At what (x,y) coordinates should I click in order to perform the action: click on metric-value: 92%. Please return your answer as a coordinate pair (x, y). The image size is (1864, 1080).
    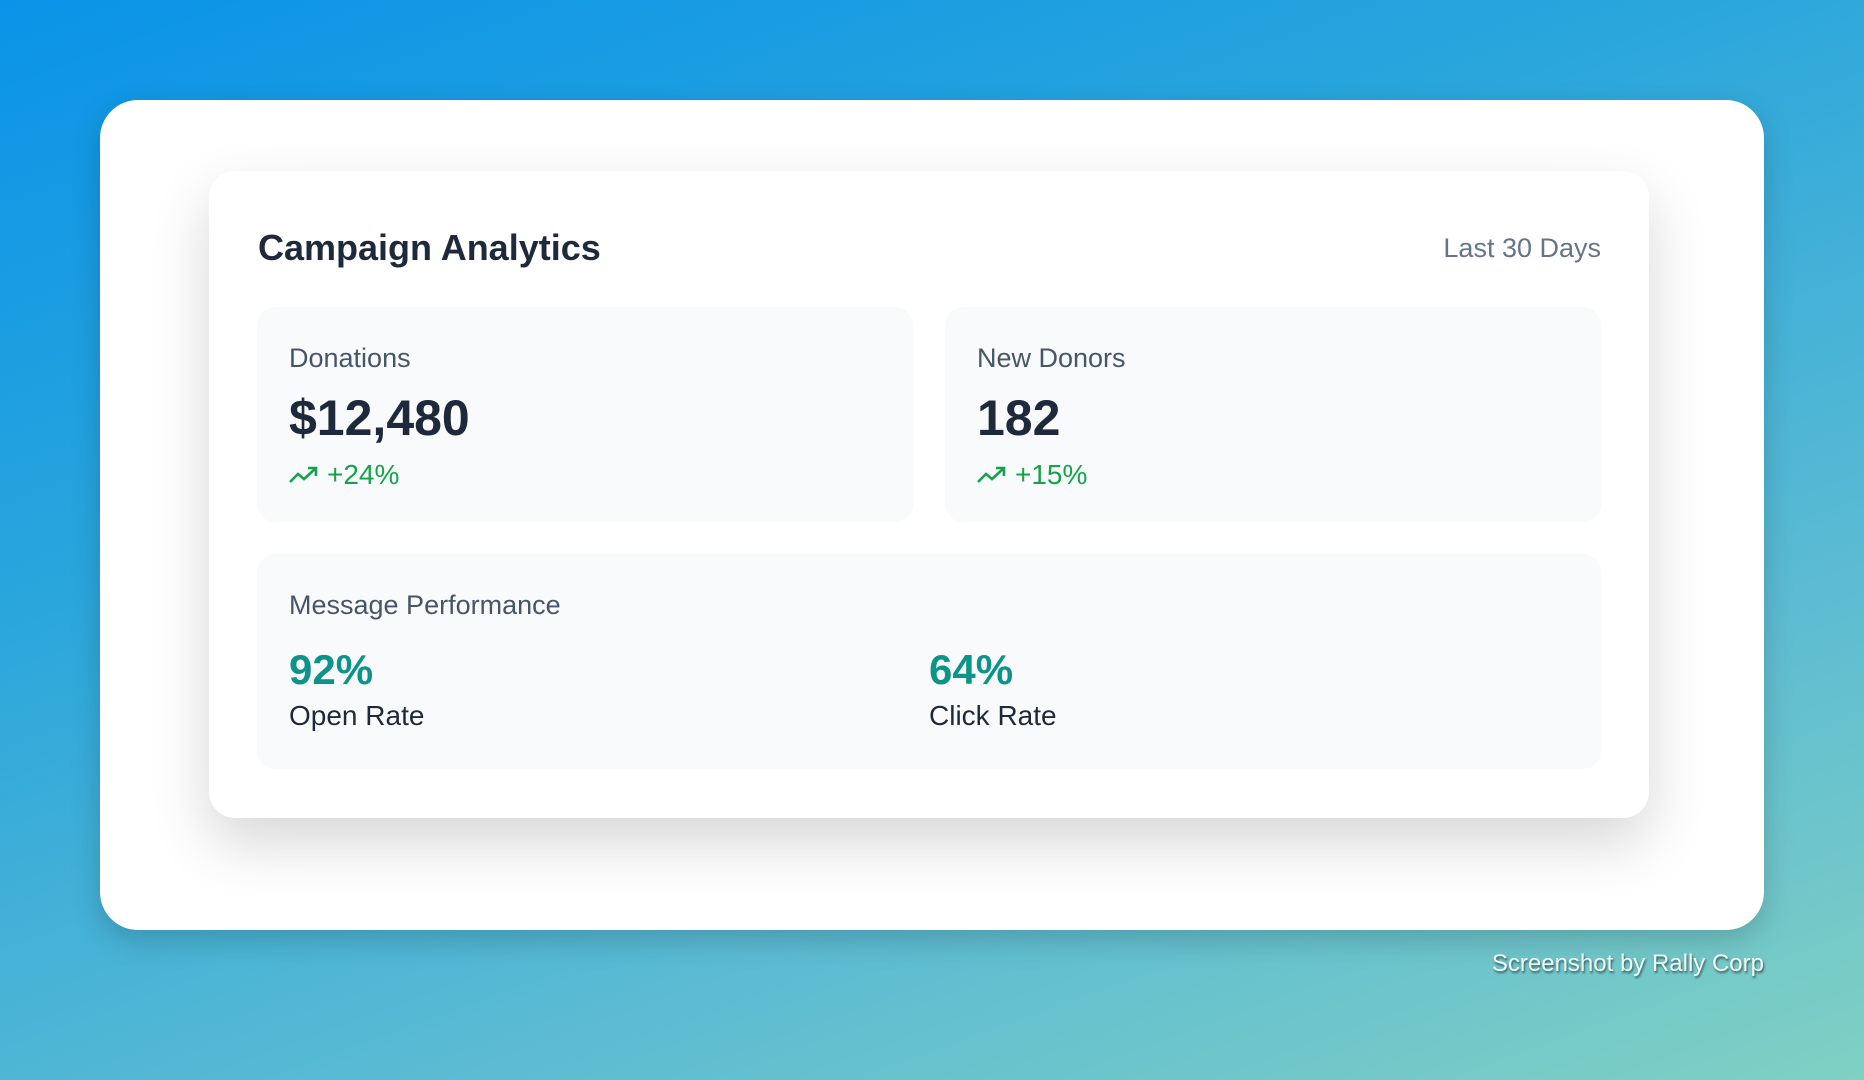
    Looking at the image, I should click on (331, 669).